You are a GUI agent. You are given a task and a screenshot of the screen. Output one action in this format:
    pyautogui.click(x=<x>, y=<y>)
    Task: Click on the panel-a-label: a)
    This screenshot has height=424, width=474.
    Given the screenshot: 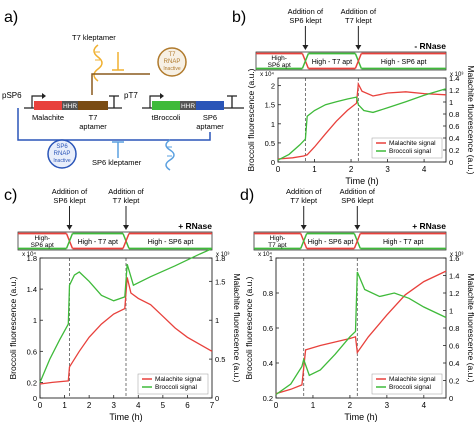 What is the action you would take?
    pyautogui.click(x=11, y=17)
    